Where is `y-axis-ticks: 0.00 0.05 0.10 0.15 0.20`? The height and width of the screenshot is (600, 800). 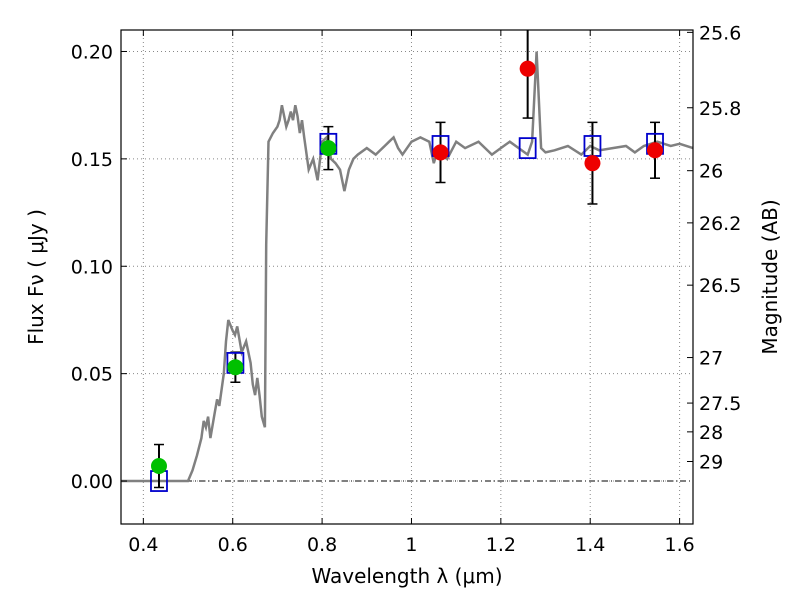 y-axis-ticks: 0.00 0.05 0.10 0.15 0.20 is located at coordinates (99, 267).